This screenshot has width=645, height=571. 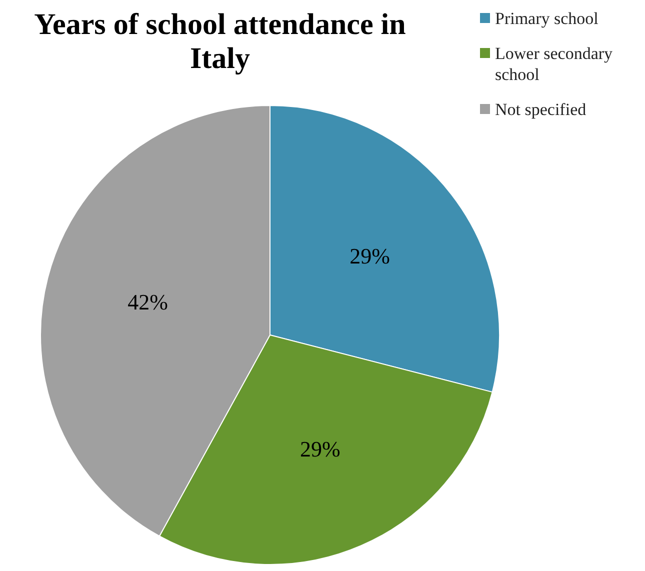 I want to click on data-label: 42%, so click(x=148, y=301).